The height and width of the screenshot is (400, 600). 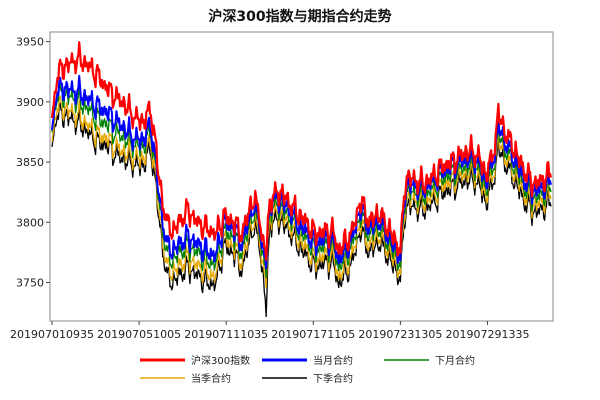 I want to click on x-tick-label: 201907231305, so click(x=400, y=334).